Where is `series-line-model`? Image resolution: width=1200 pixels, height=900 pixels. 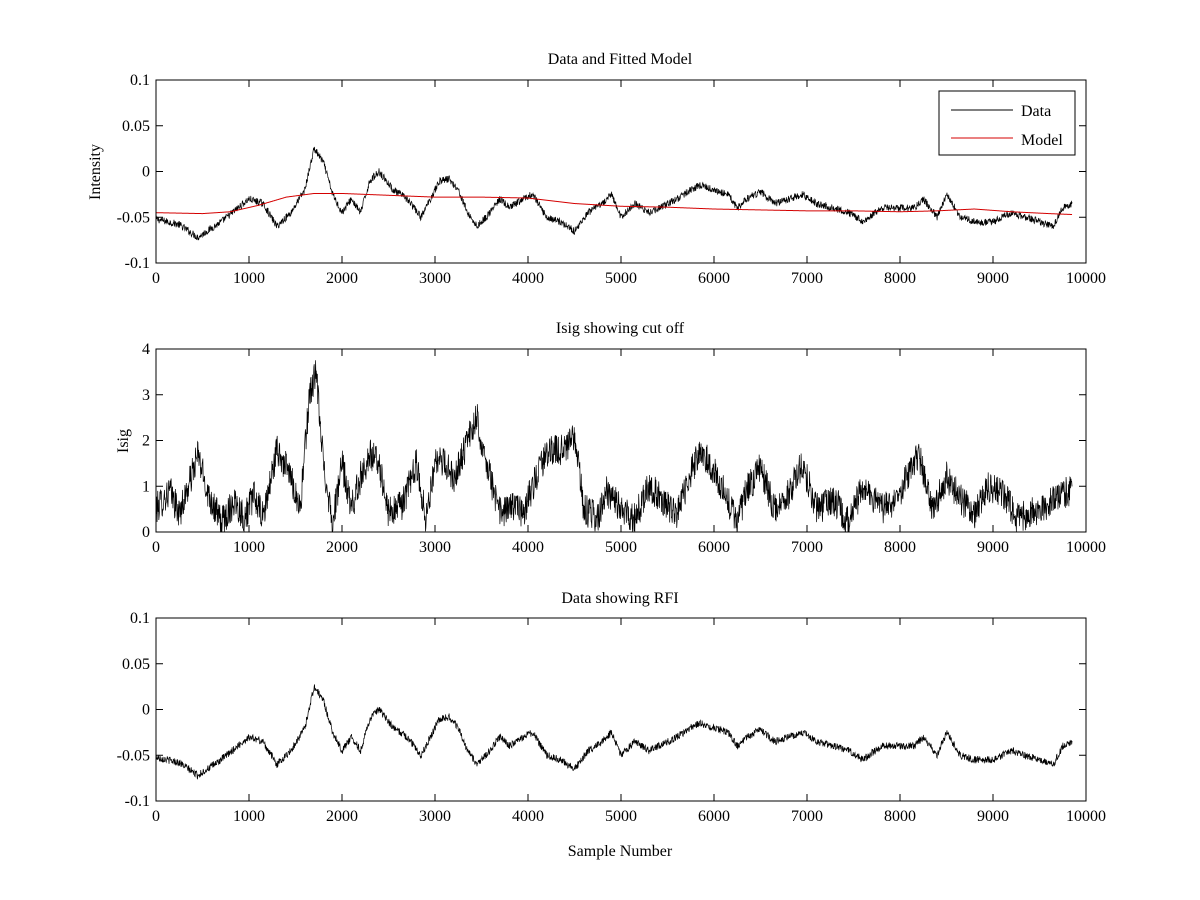
series-line-model is located at coordinates (614, 203).